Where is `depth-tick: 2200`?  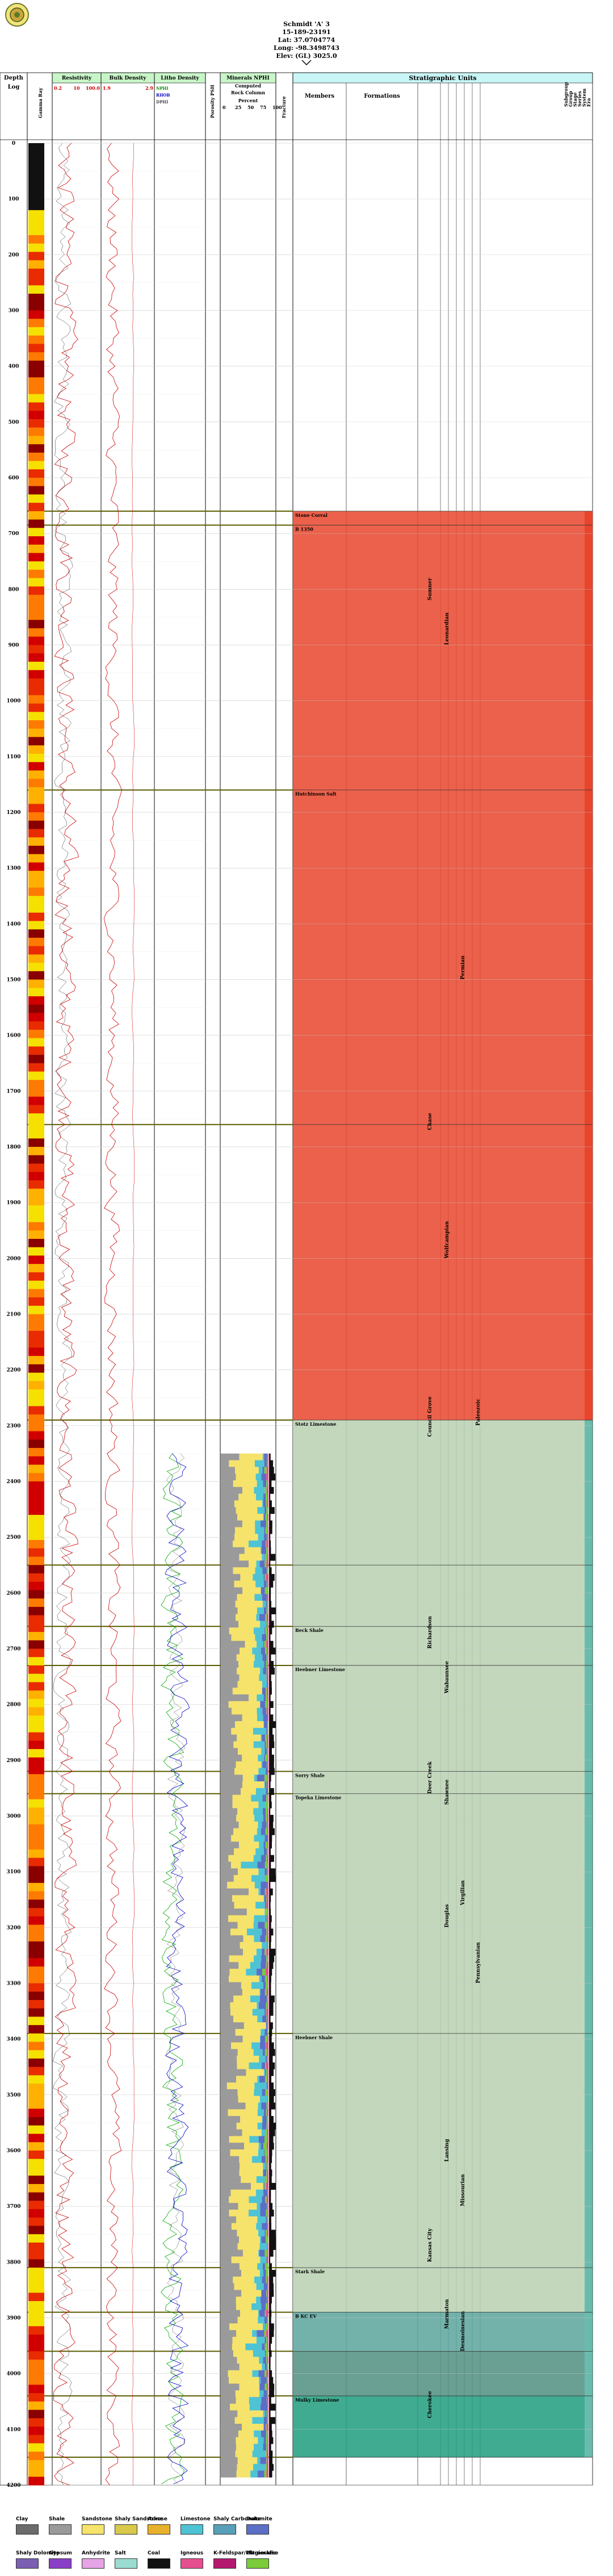 depth-tick: 2200 is located at coordinates (13, 1370).